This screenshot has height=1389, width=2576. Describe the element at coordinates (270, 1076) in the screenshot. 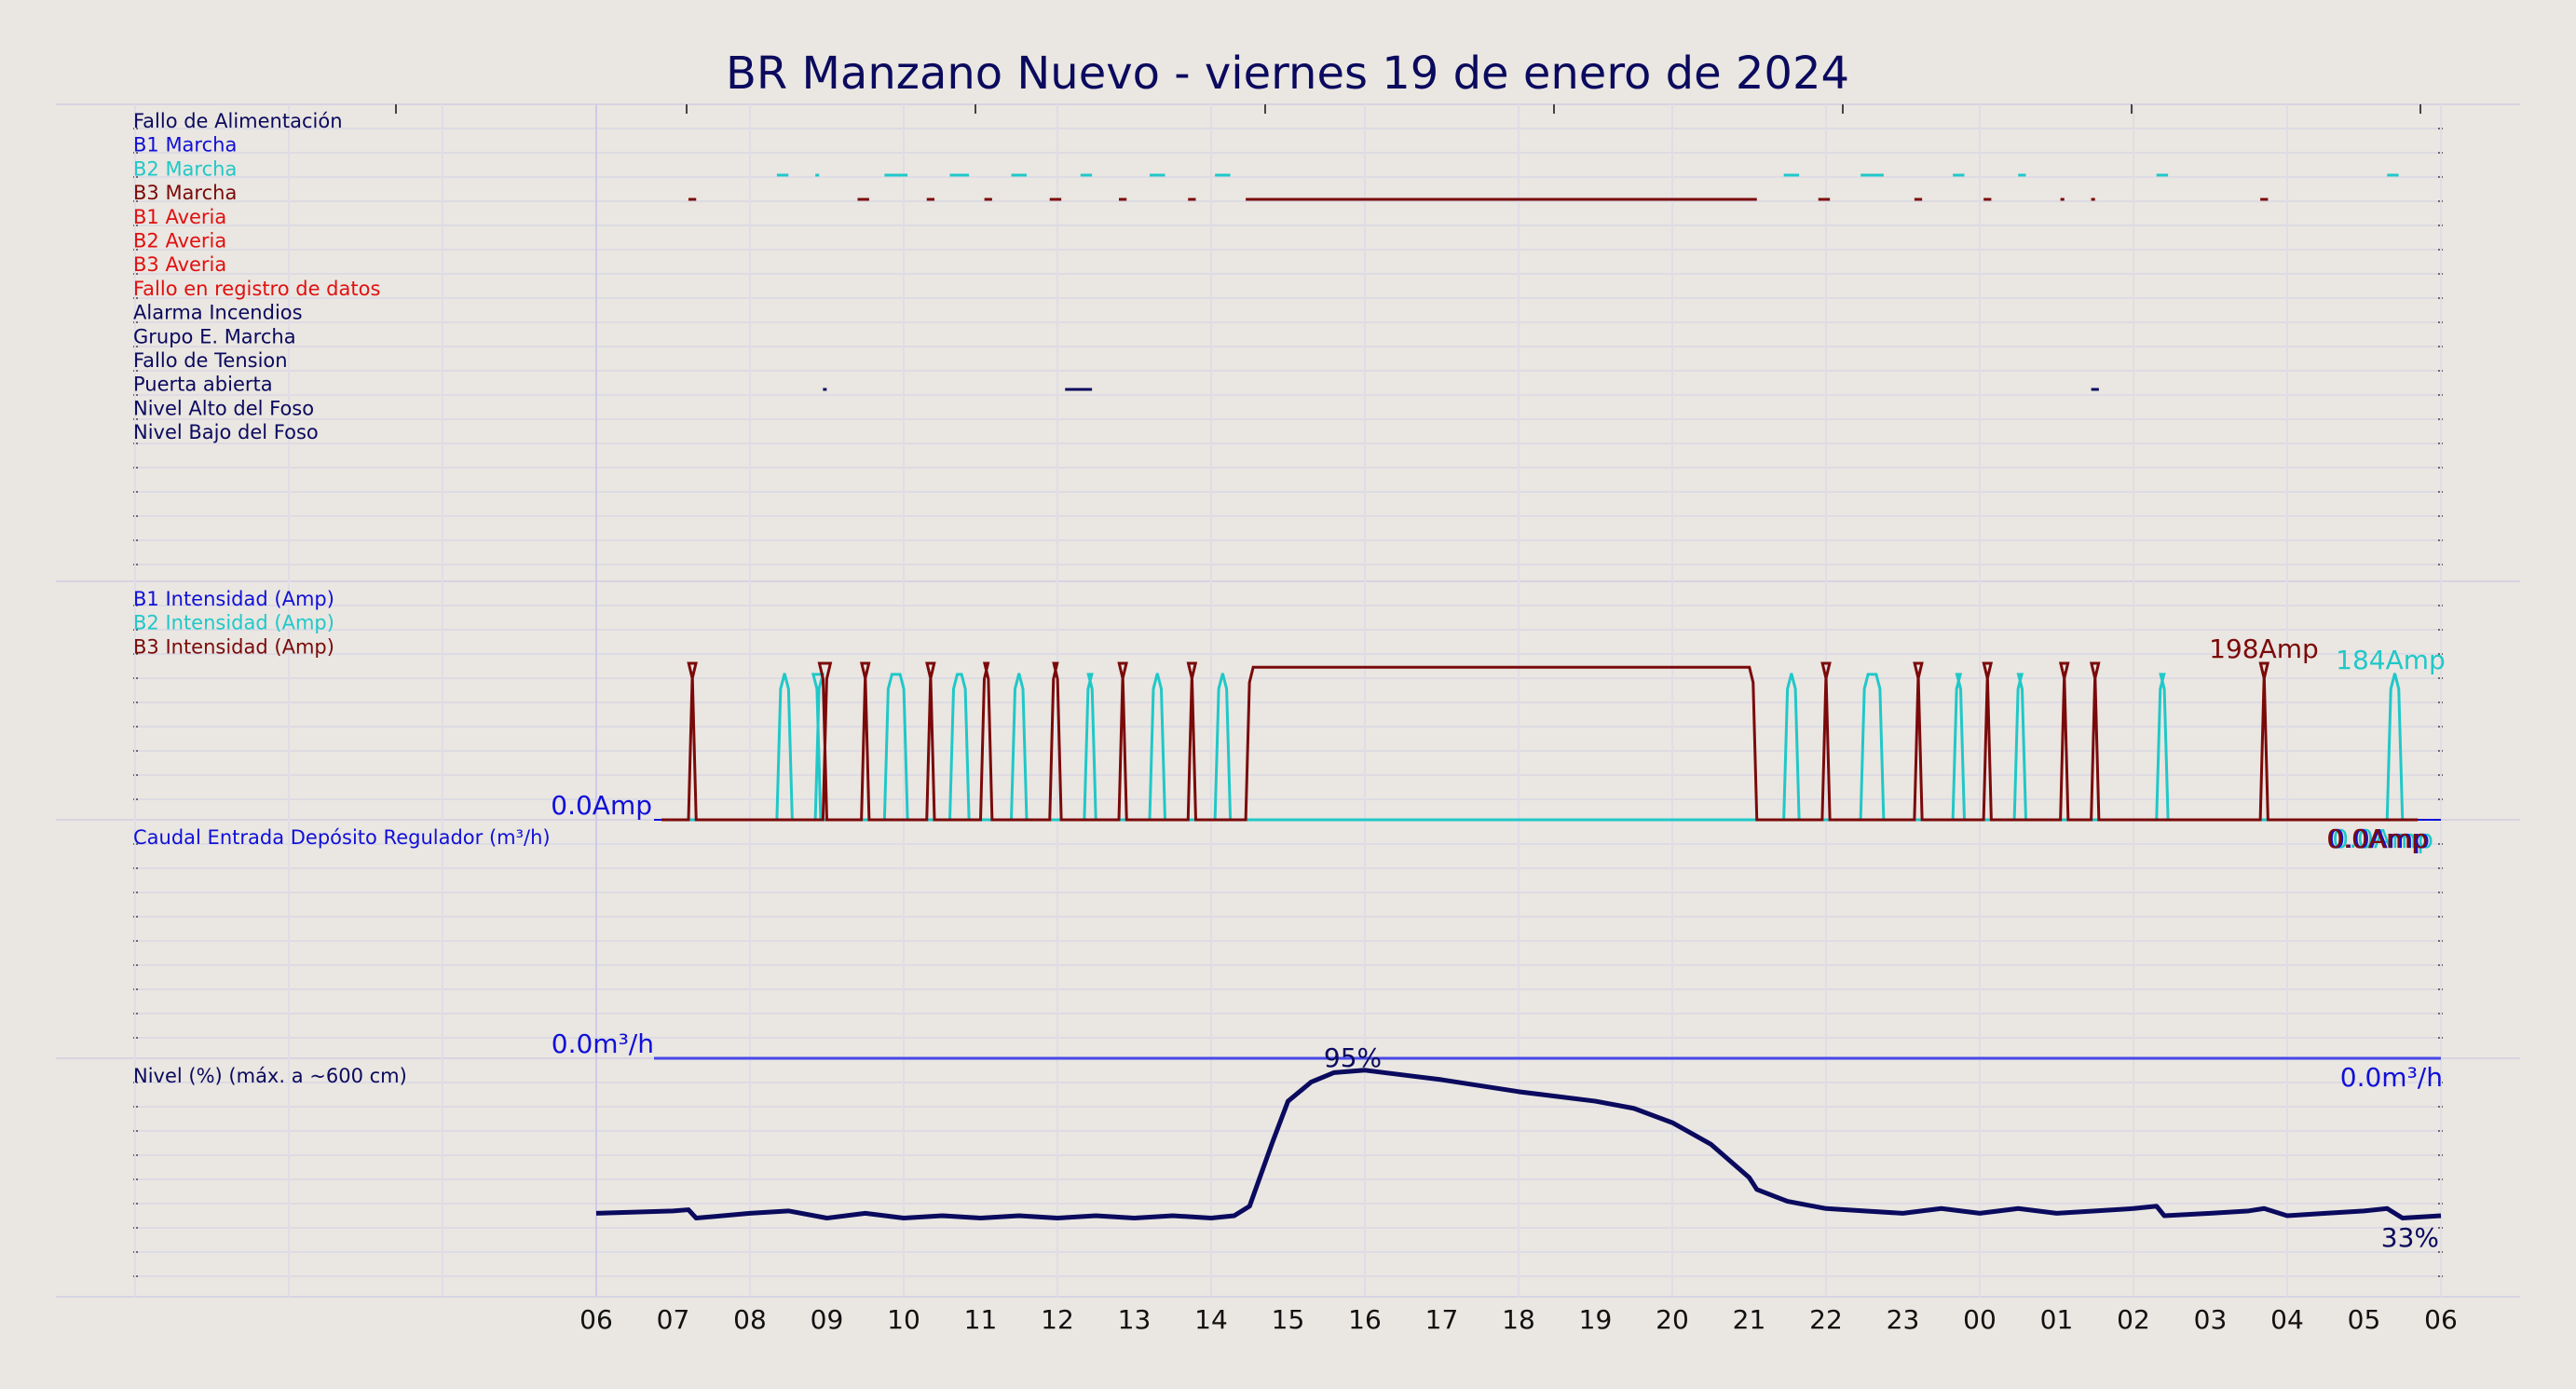

I see `legend-entry: Nivel (%) (máx. a ~600 cm)` at that location.